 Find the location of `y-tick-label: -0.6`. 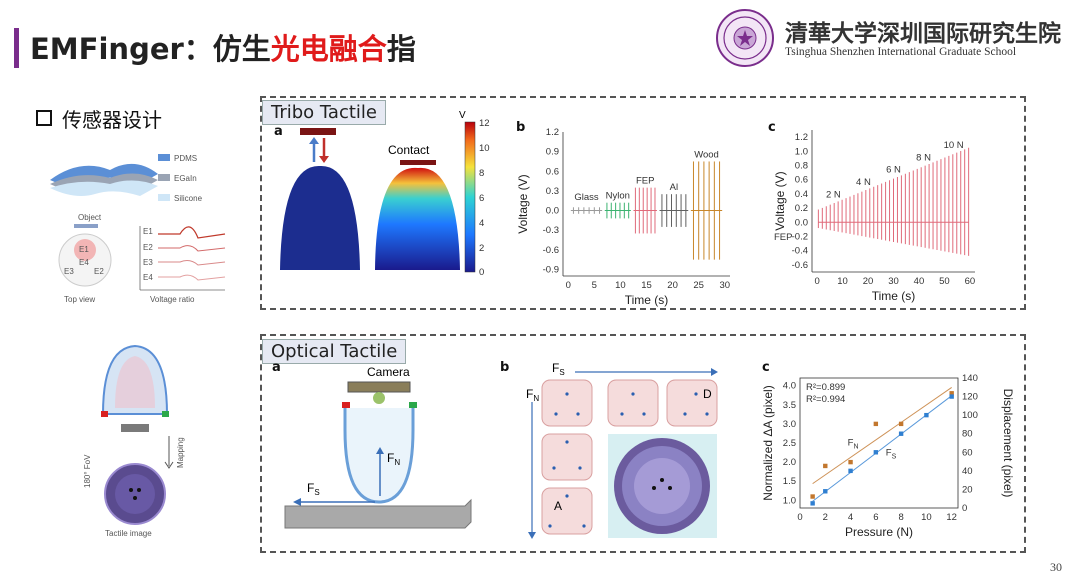

y-tick-label: -0.6 is located at coordinates (551, 250).